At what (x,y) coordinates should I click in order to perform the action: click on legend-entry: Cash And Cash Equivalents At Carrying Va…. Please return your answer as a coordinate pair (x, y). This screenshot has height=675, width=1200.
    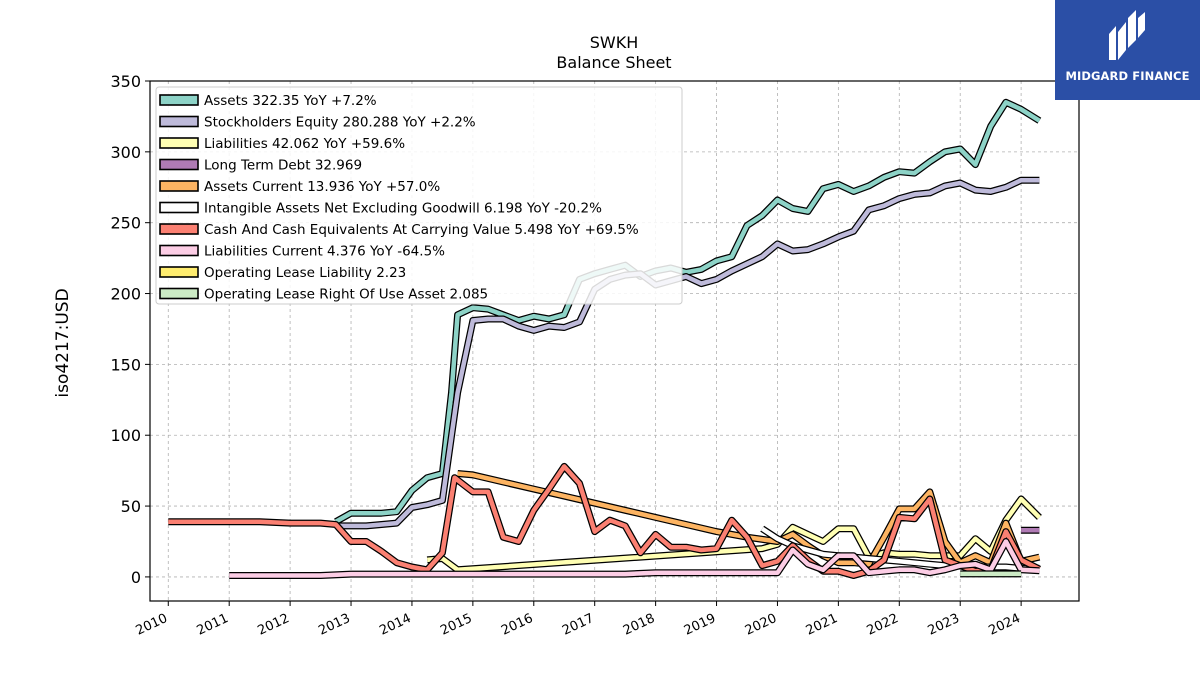
    Looking at the image, I should click on (399, 230).